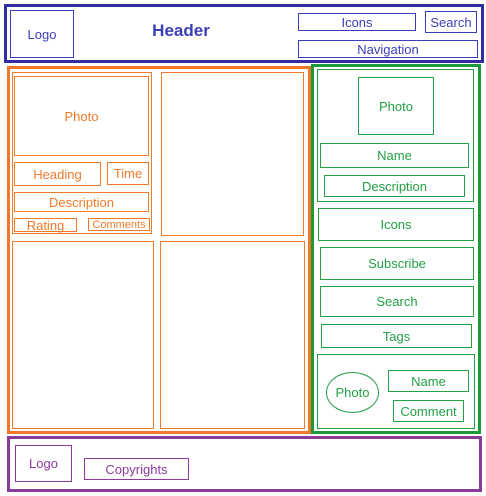 This screenshot has height=496, width=486. I want to click on header-icons: Icons, so click(357, 22).